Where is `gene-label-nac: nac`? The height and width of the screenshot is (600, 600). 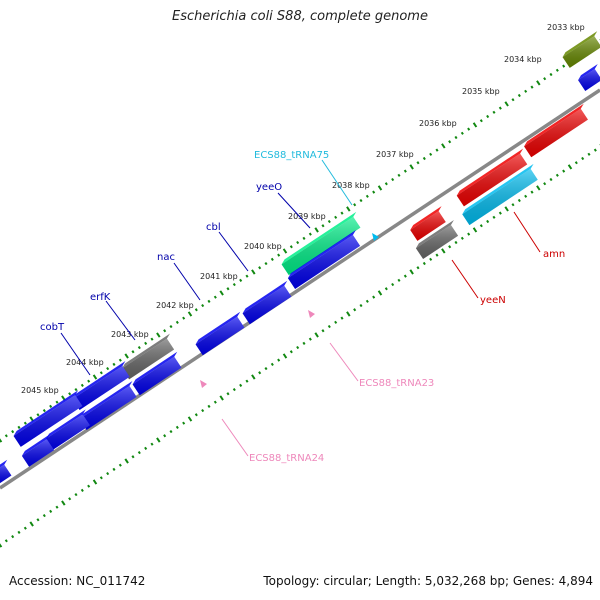
gene-label-nac: nac is located at coordinates (166, 257).